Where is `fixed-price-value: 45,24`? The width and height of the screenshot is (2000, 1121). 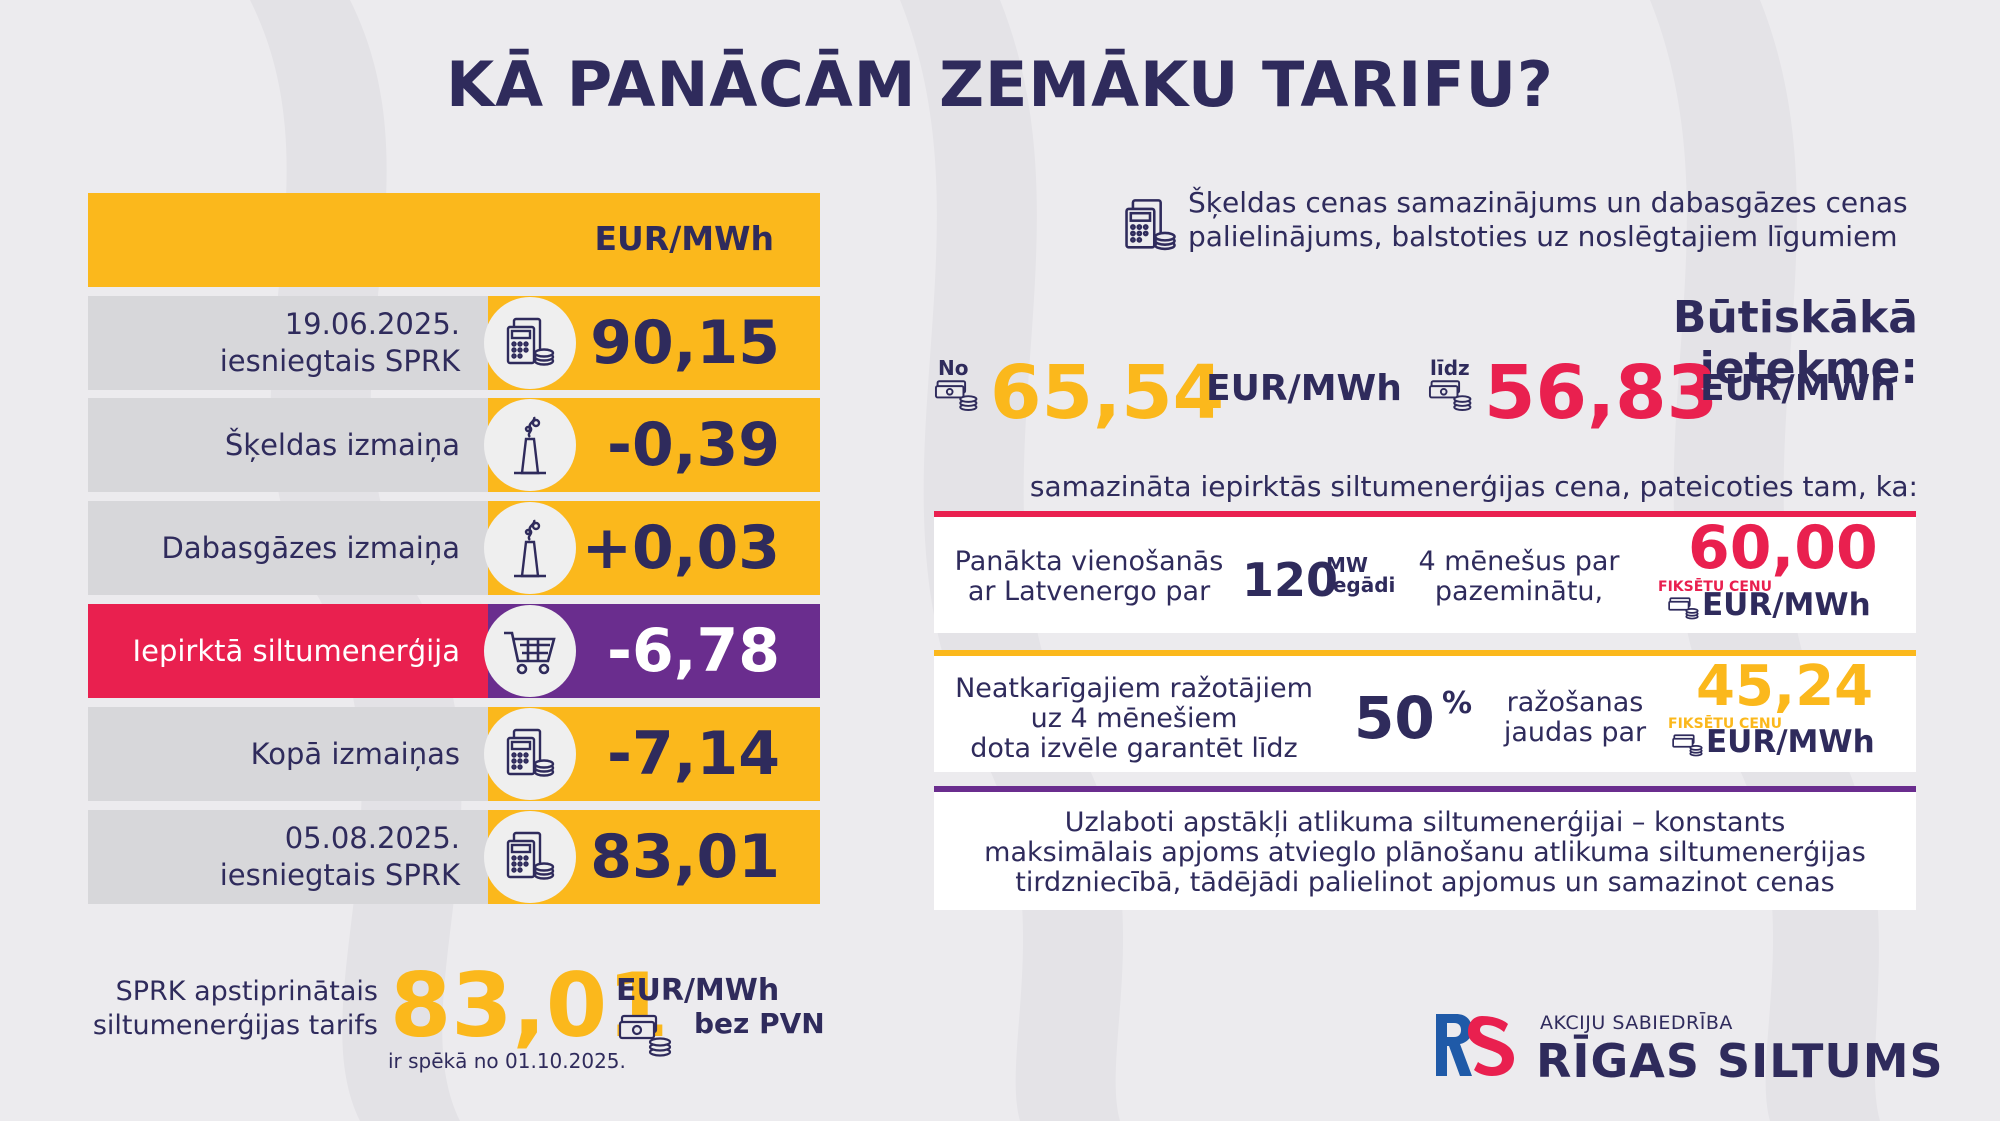
fixed-price-value: 45,24 is located at coordinates (1785, 686).